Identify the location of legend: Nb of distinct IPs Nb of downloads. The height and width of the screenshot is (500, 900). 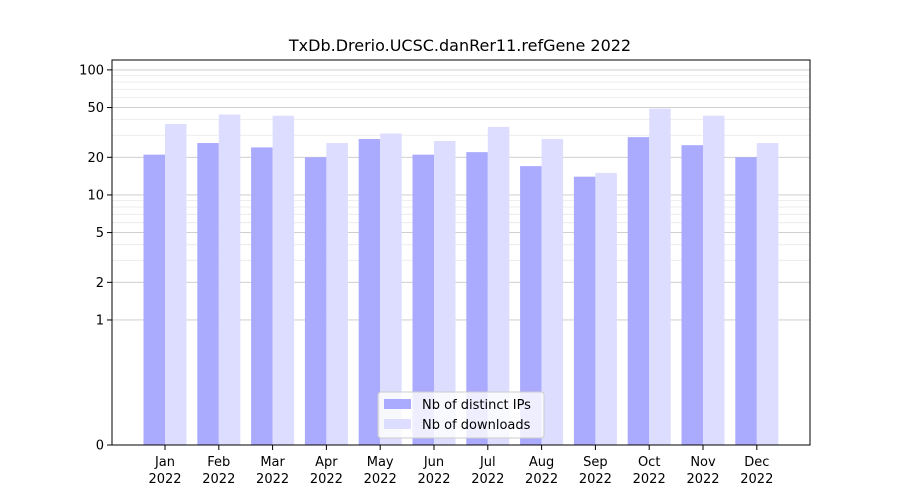
(461, 415).